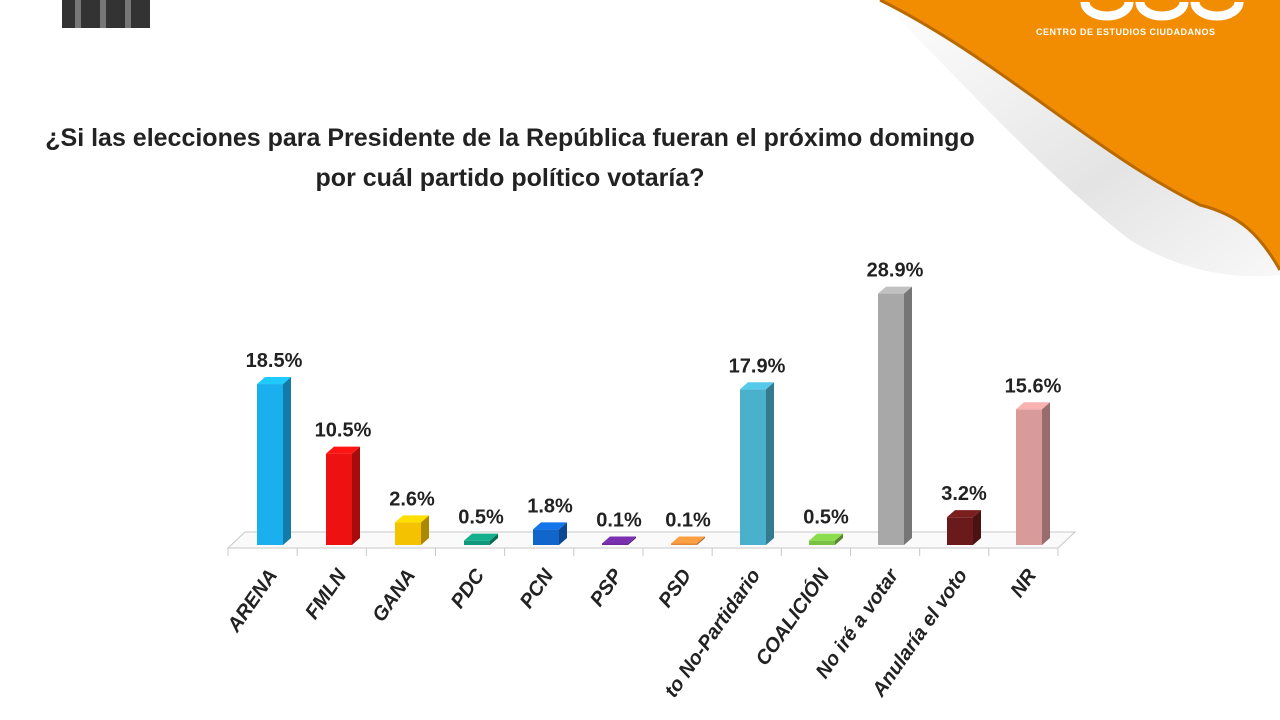 The height and width of the screenshot is (720, 1280). Describe the element at coordinates (274, 361) in the screenshot. I see `data-label: 18.5%` at that location.